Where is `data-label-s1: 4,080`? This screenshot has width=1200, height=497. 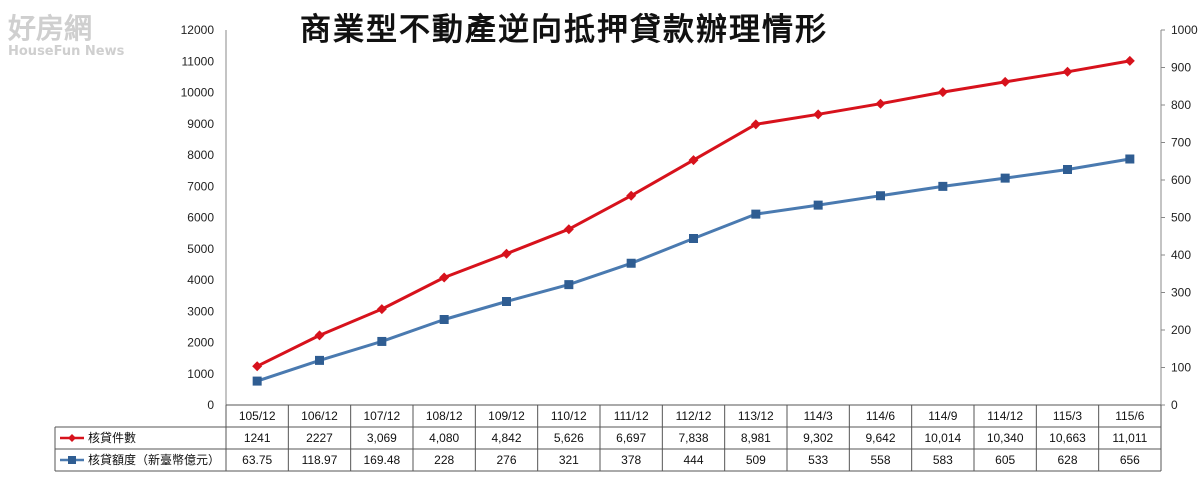
data-label-s1: 4,080 is located at coordinates (444, 438).